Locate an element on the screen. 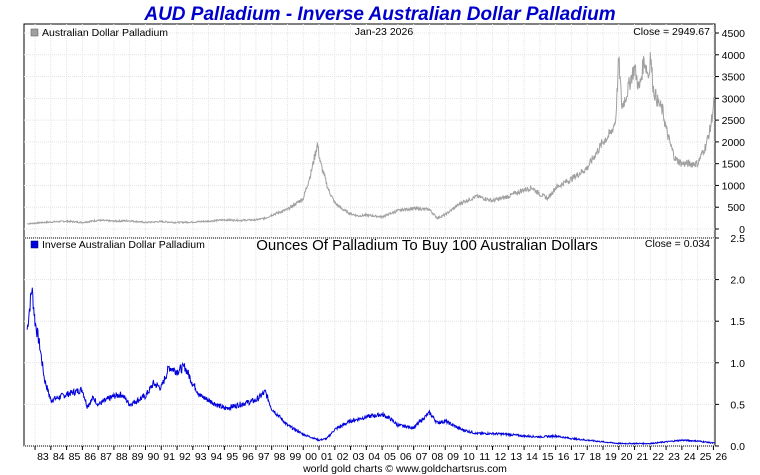 The width and height of the screenshot is (760, 475). top-y-axis: 0 500 1000 1500 2000 2500 3000 3500 4000 4500 is located at coordinates (730, 132).